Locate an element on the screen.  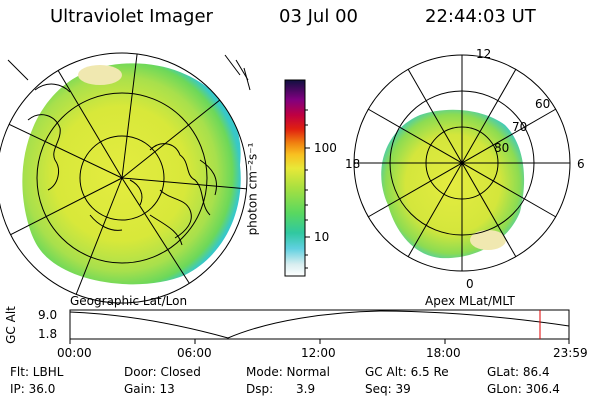
colorbar-tick-100: 100 is located at coordinates (325, 148).